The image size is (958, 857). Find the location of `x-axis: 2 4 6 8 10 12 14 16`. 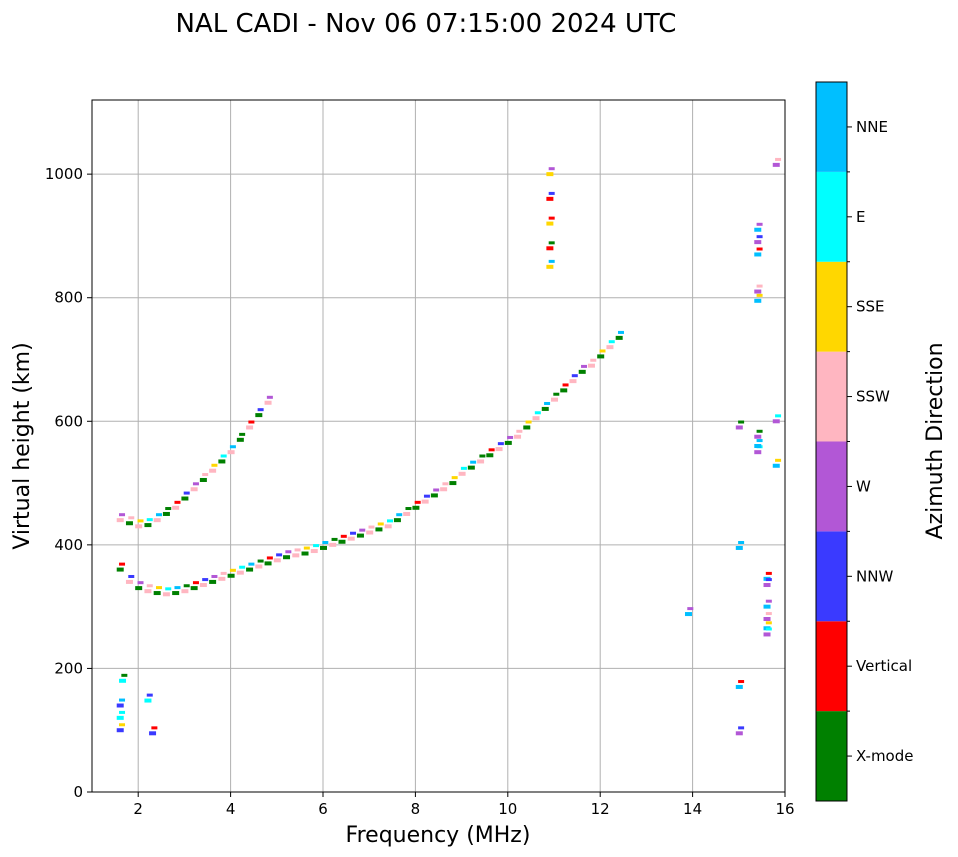

x-axis: 2 4 6 8 10 12 14 16 is located at coordinates (464, 805).